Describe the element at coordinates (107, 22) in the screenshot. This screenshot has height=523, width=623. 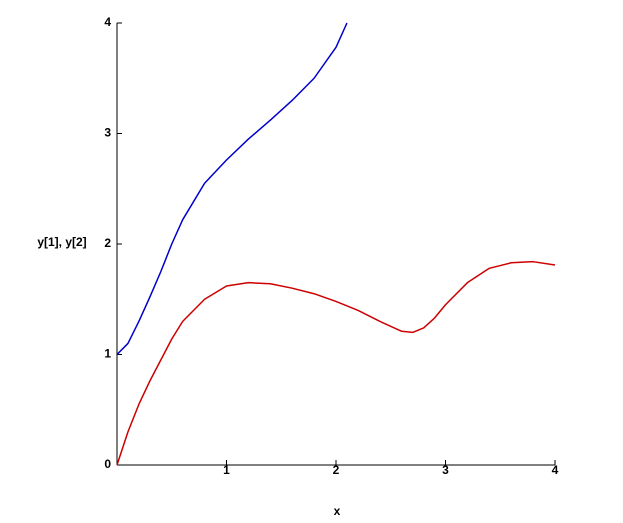
I see `y-tick-label: 4` at that location.